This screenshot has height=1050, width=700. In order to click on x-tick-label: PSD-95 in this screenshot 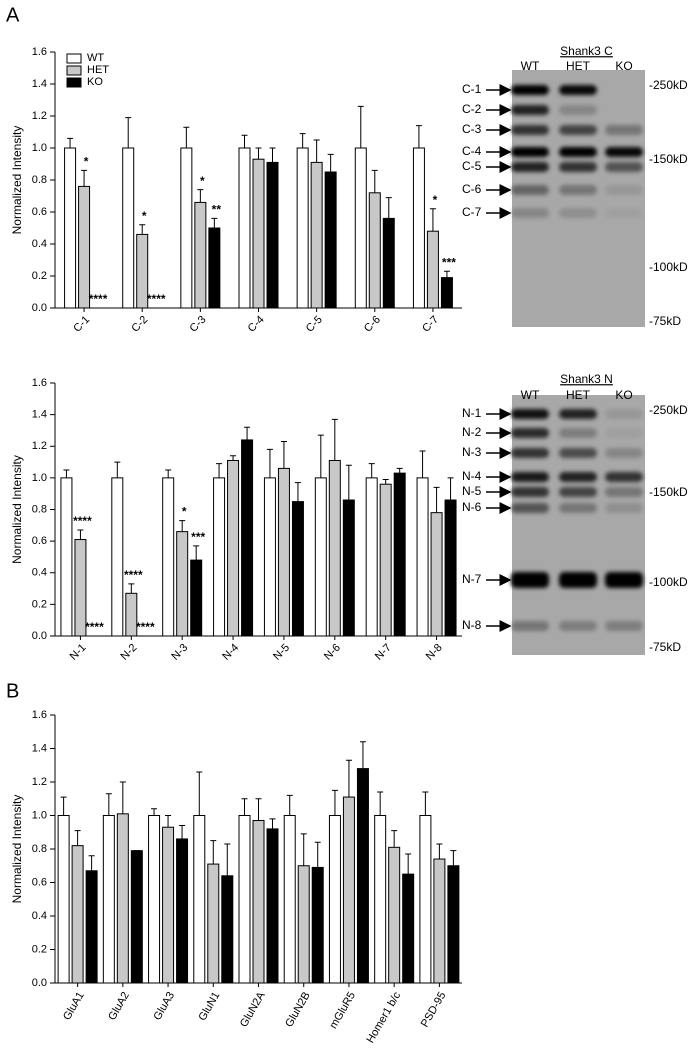, I will do `click(434, 1009)`.